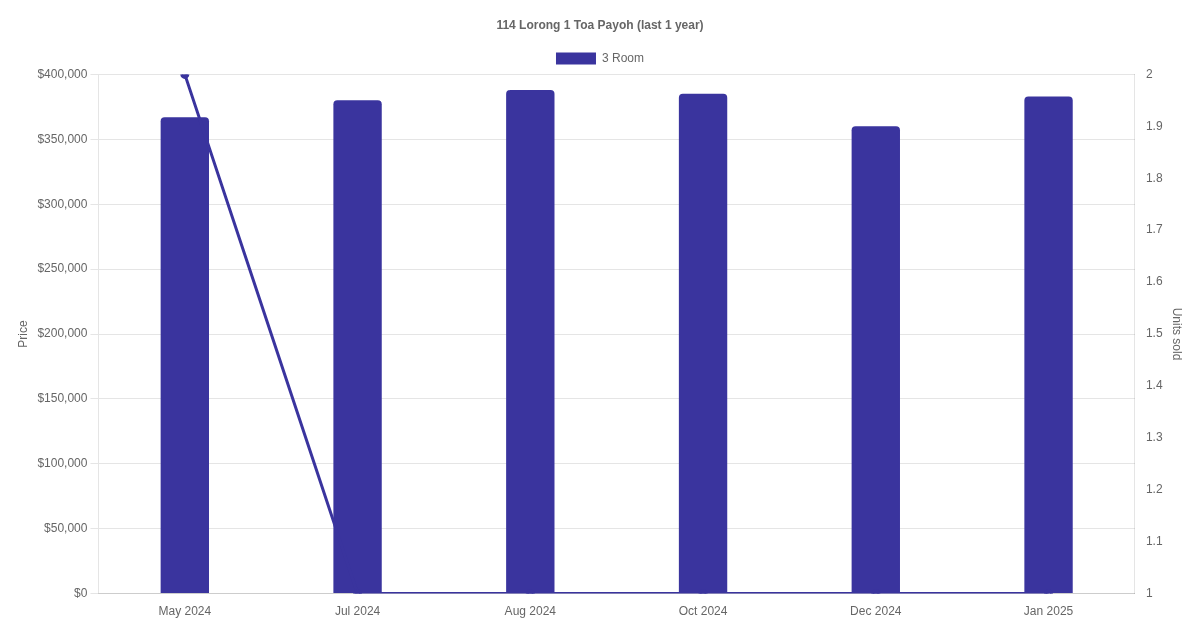 Image resolution: width=1200 pixels, height=630 pixels. What do you see at coordinates (62, 73) in the screenshot?
I see `y-tick-label: $400,000` at bounding box center [62, 73].